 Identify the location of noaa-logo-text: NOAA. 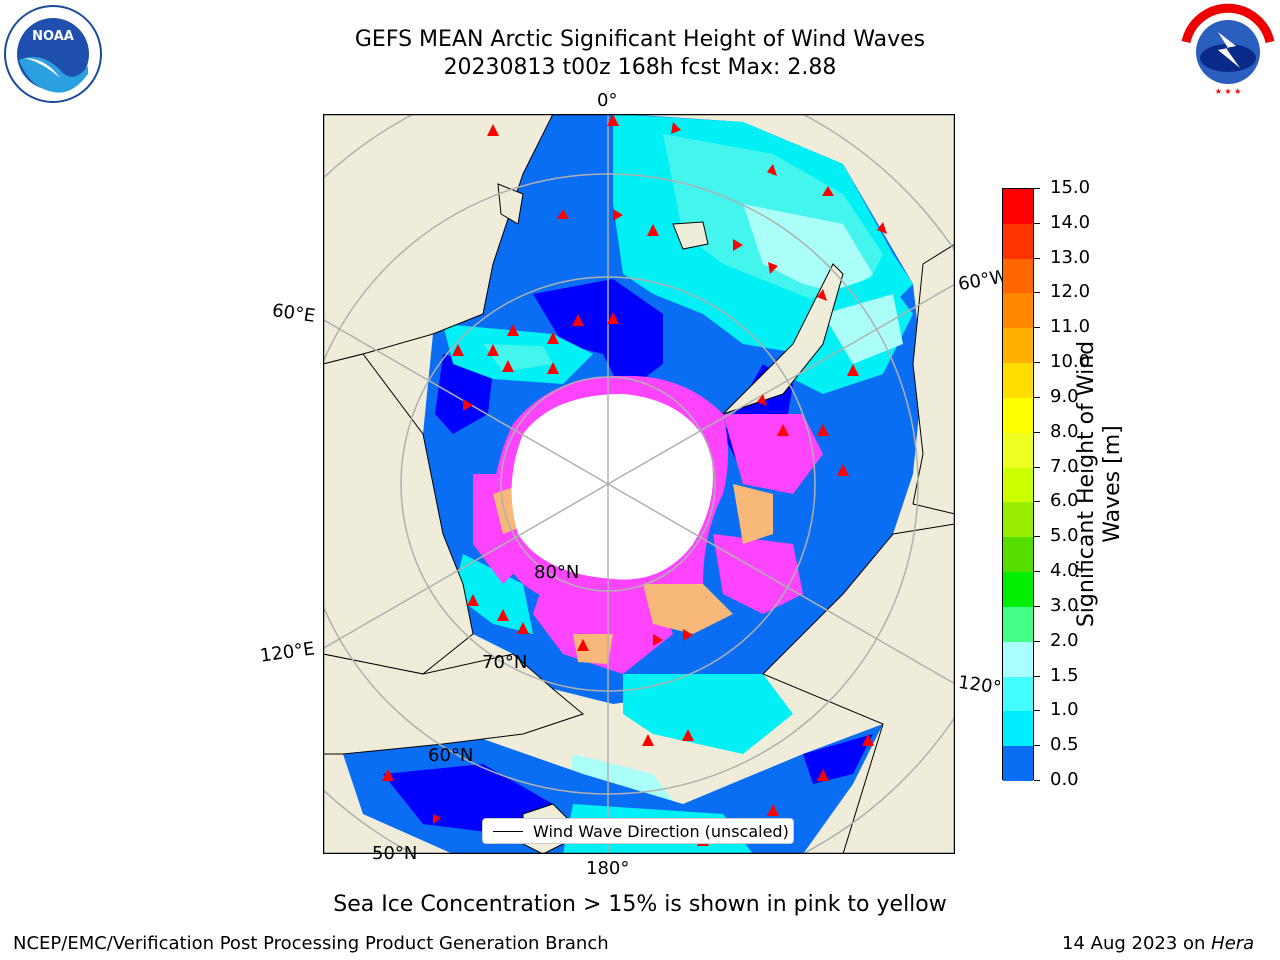
(53, 36).